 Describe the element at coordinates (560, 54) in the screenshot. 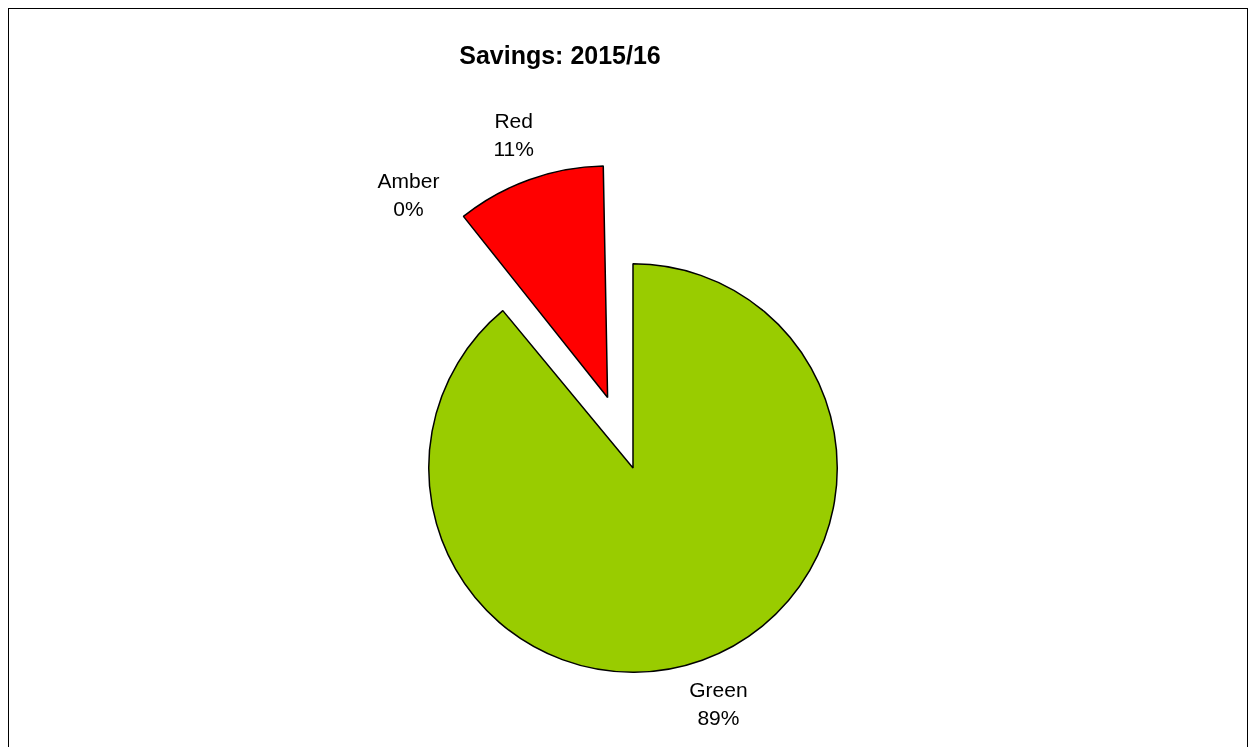

I see `chart-title: Savings: 2015/16` at that location.